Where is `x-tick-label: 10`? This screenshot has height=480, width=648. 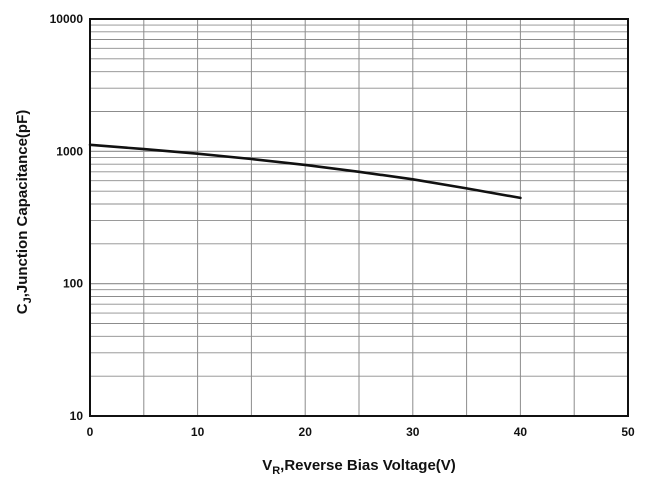
x-tick-label: 10 is located at coordinates (198, 432).